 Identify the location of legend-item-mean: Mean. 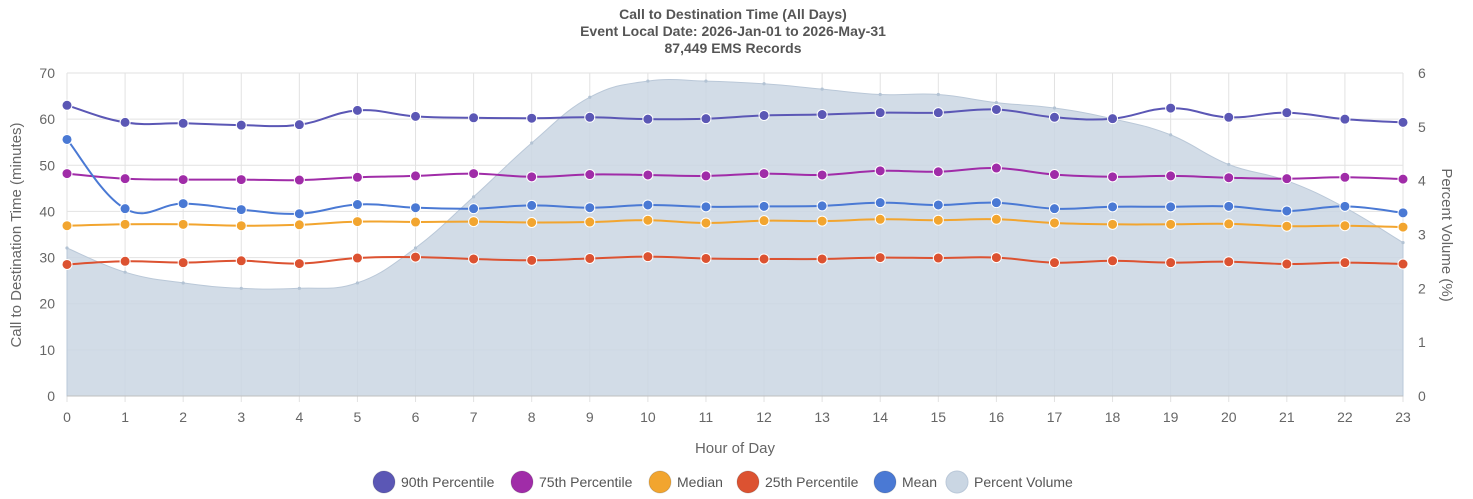
(905, 482).